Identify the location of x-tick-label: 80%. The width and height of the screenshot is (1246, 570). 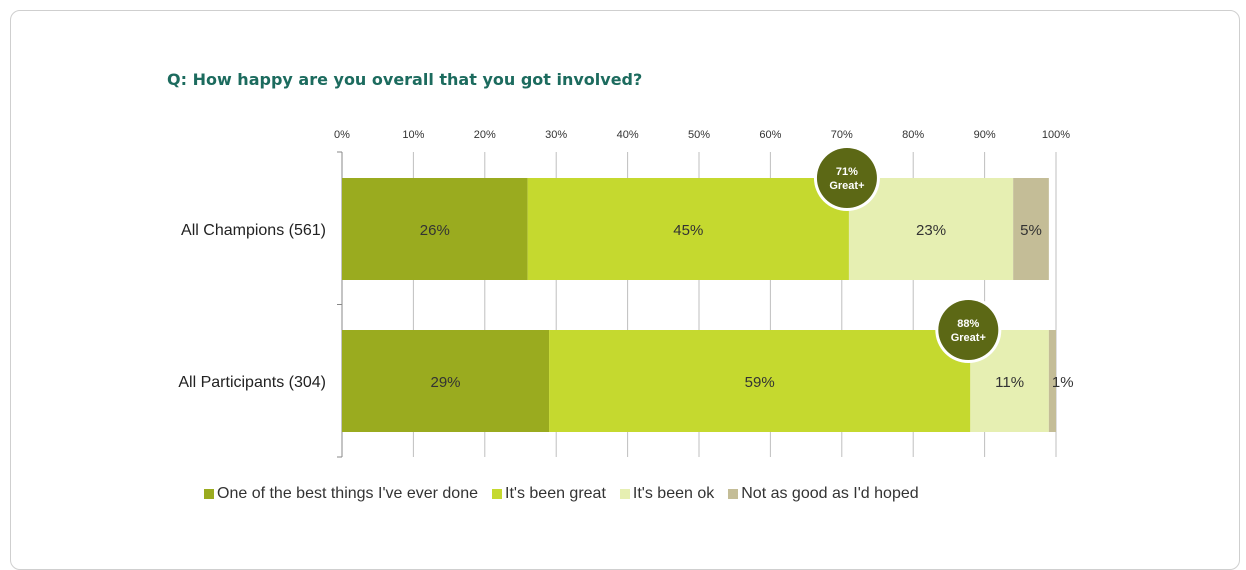
(913, 135).